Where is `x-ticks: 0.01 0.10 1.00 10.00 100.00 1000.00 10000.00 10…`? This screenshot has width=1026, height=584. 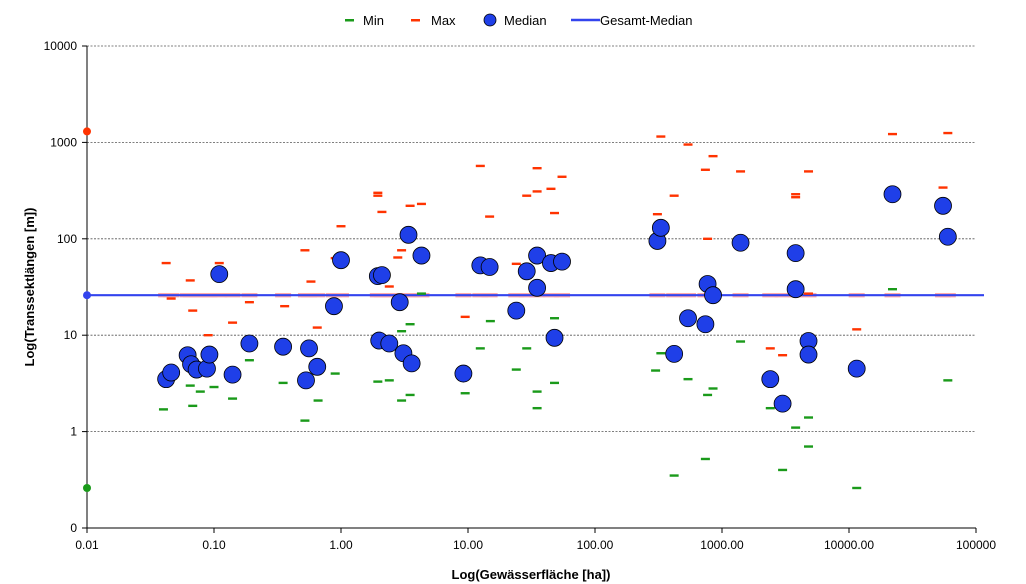 x-ticks: 0.01 0.10 1.00 10.00 100.00 1000.00 10000.00 10… is located at coordinates (535, 540).